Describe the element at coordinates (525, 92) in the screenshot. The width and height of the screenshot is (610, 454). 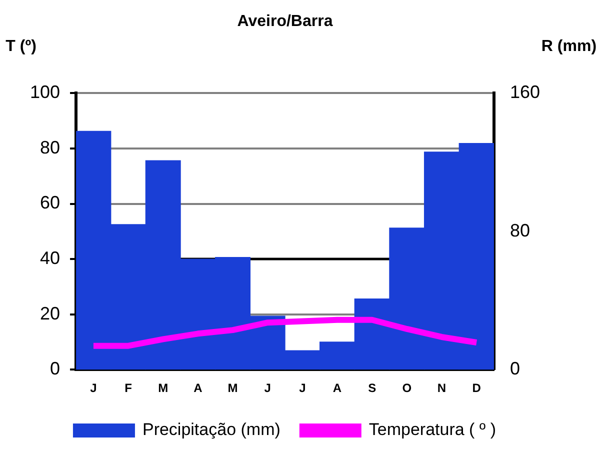
I see `y2-tick-label: 160` at that location.